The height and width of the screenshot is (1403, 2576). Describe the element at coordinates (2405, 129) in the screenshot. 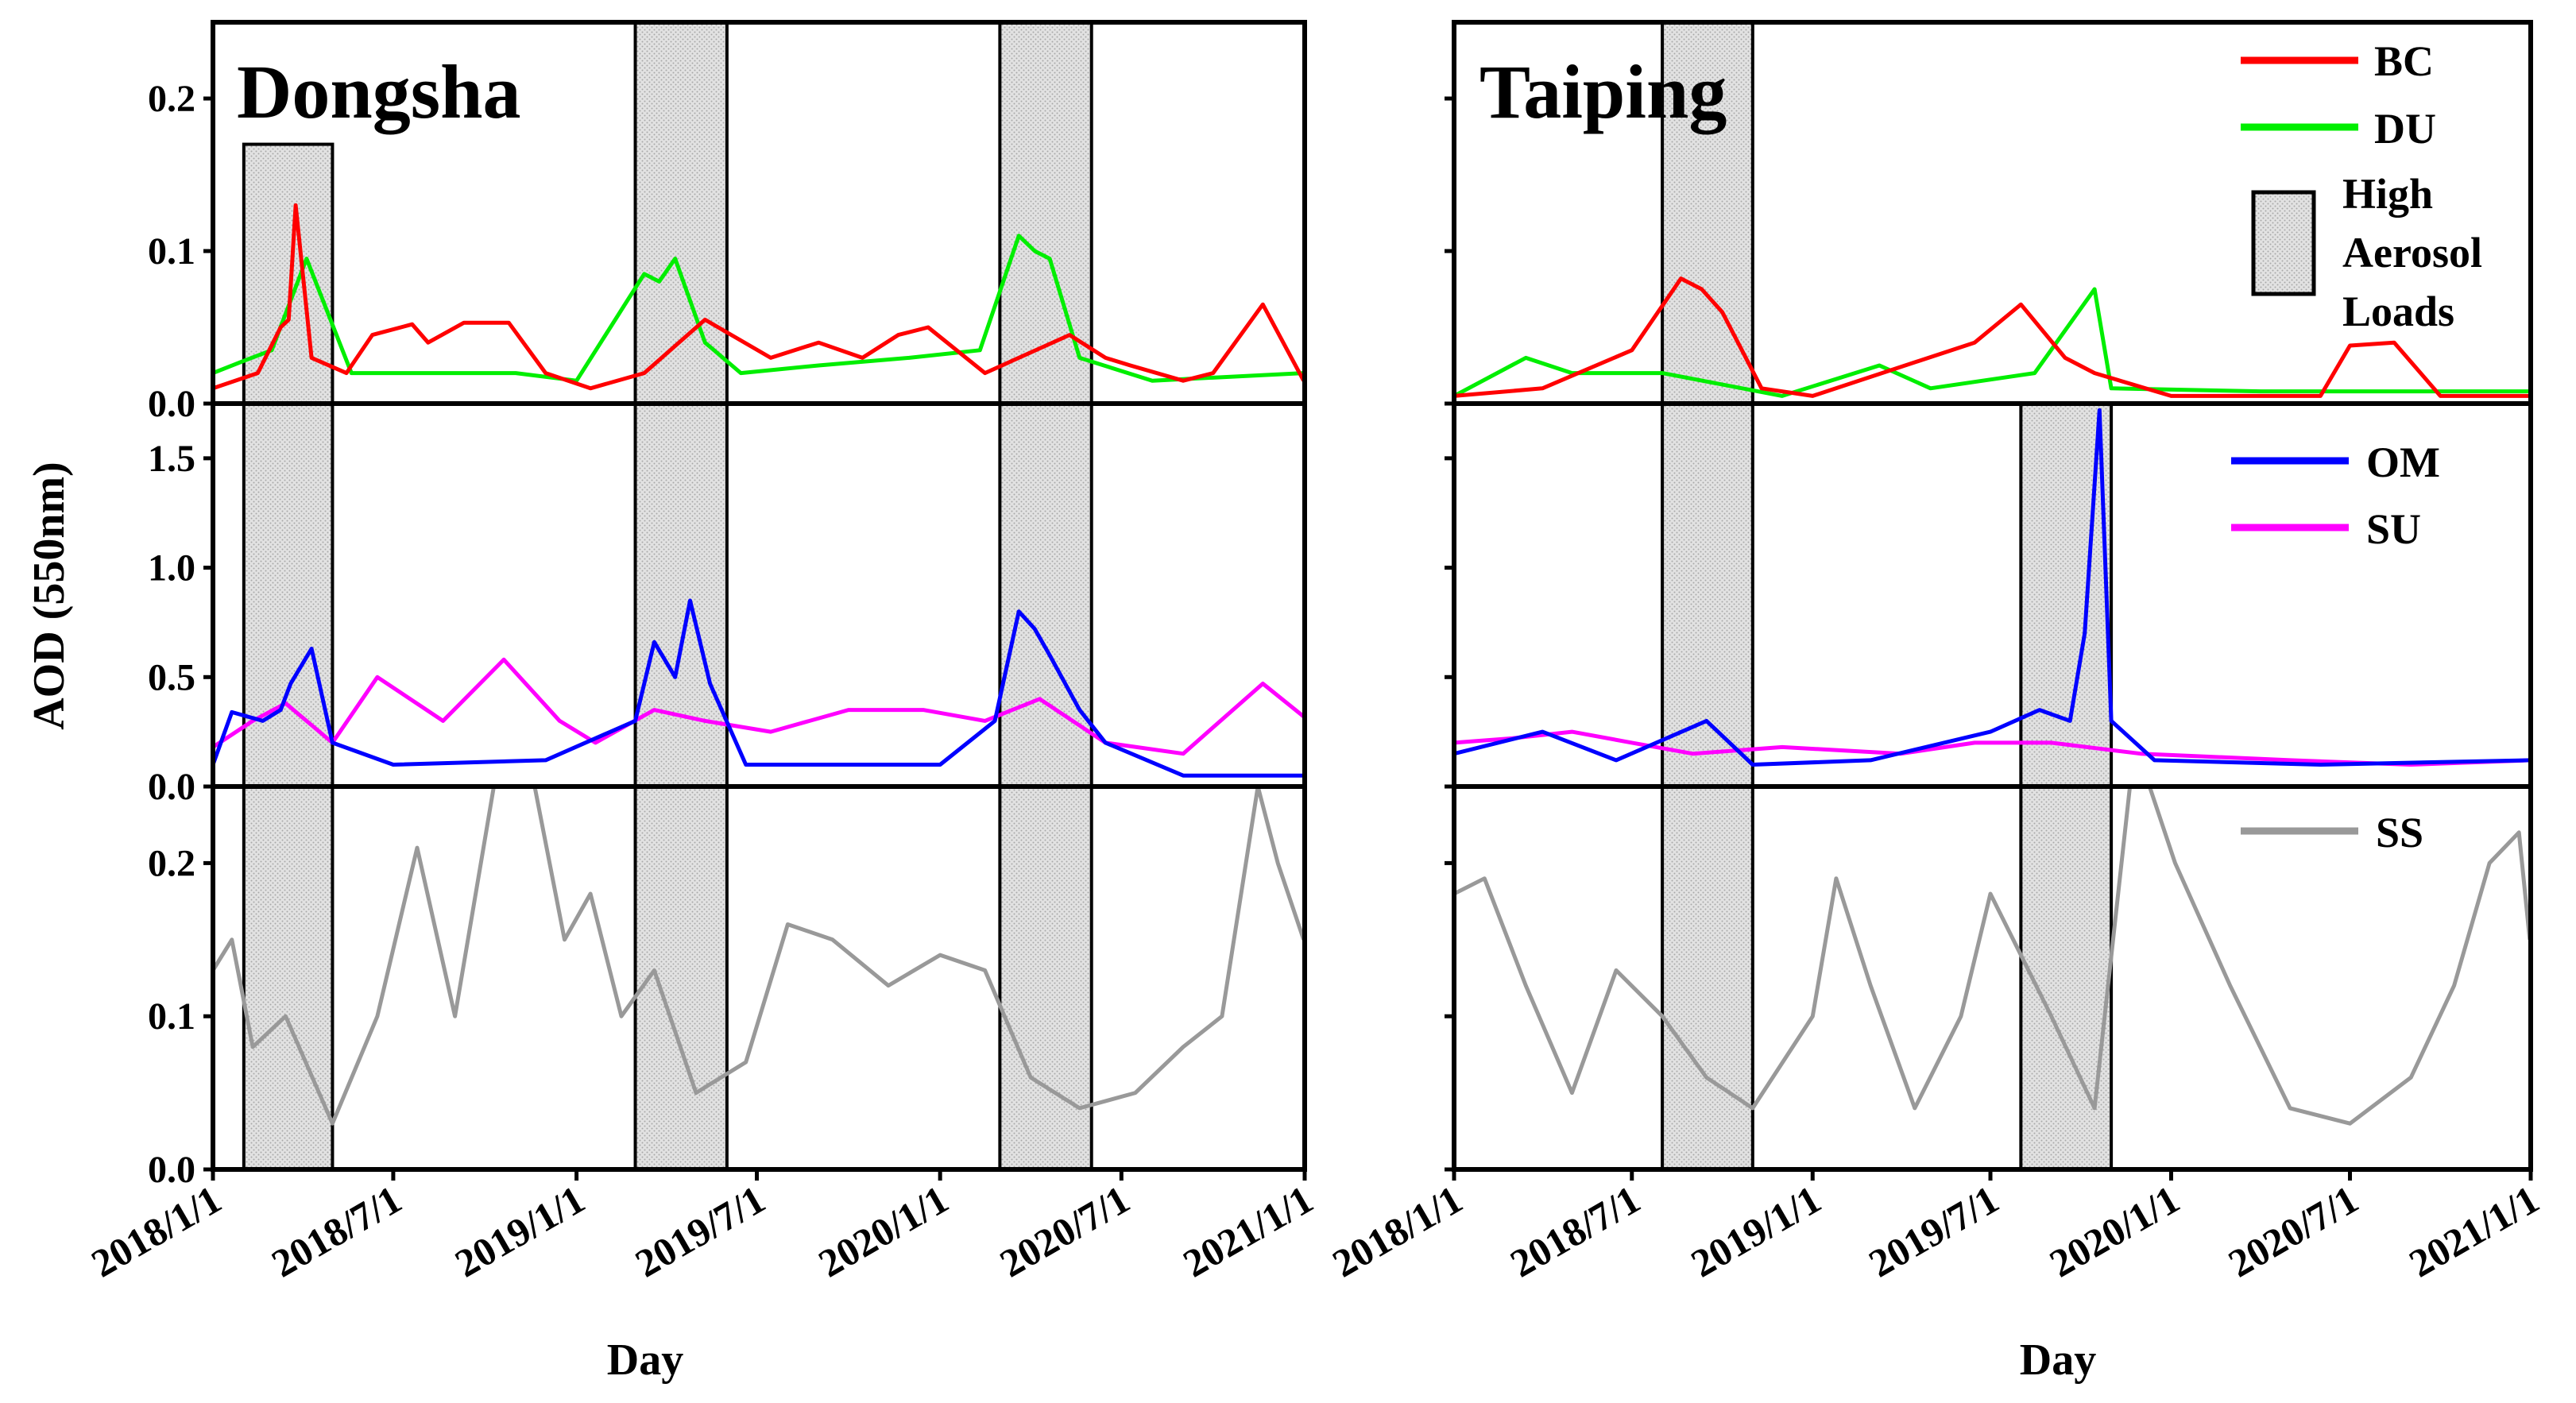

I see `legend-du-label: DU` at that location.